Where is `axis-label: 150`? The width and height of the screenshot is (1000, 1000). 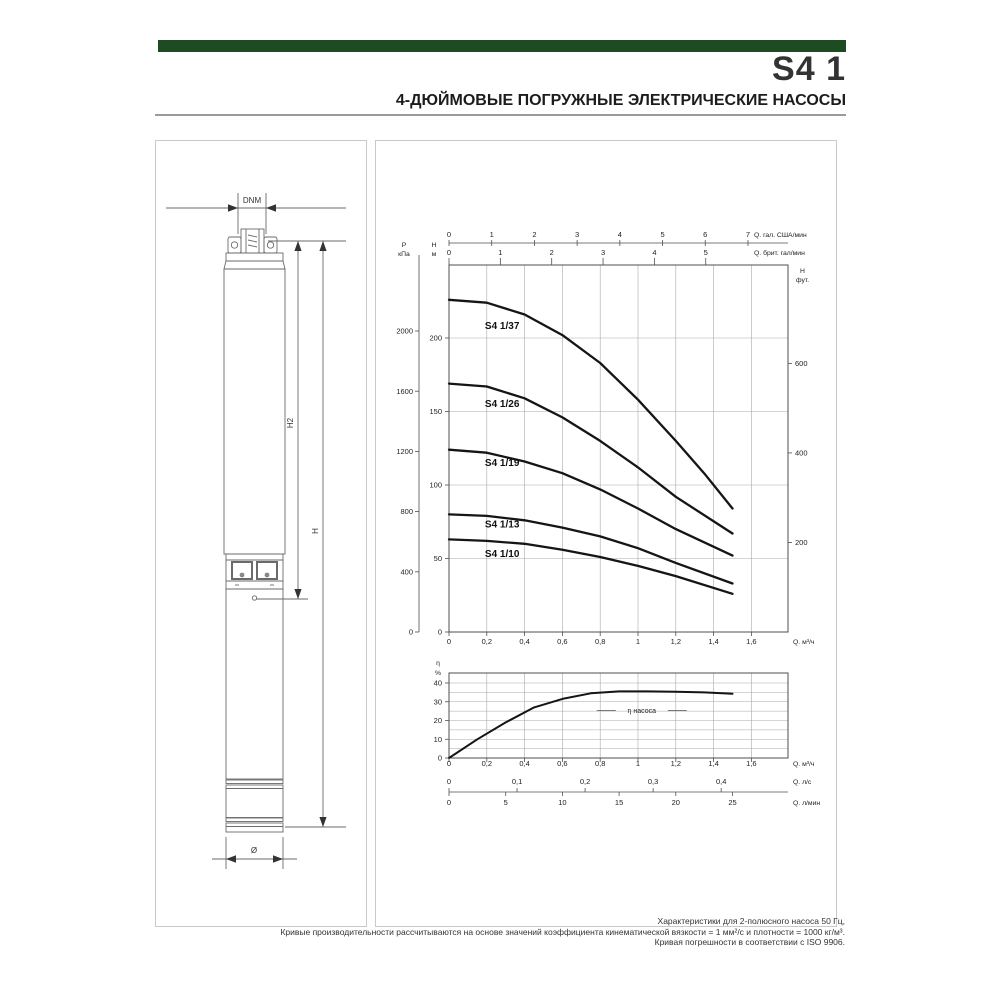
axis-label: 150 is located at coordinates (435, 411).